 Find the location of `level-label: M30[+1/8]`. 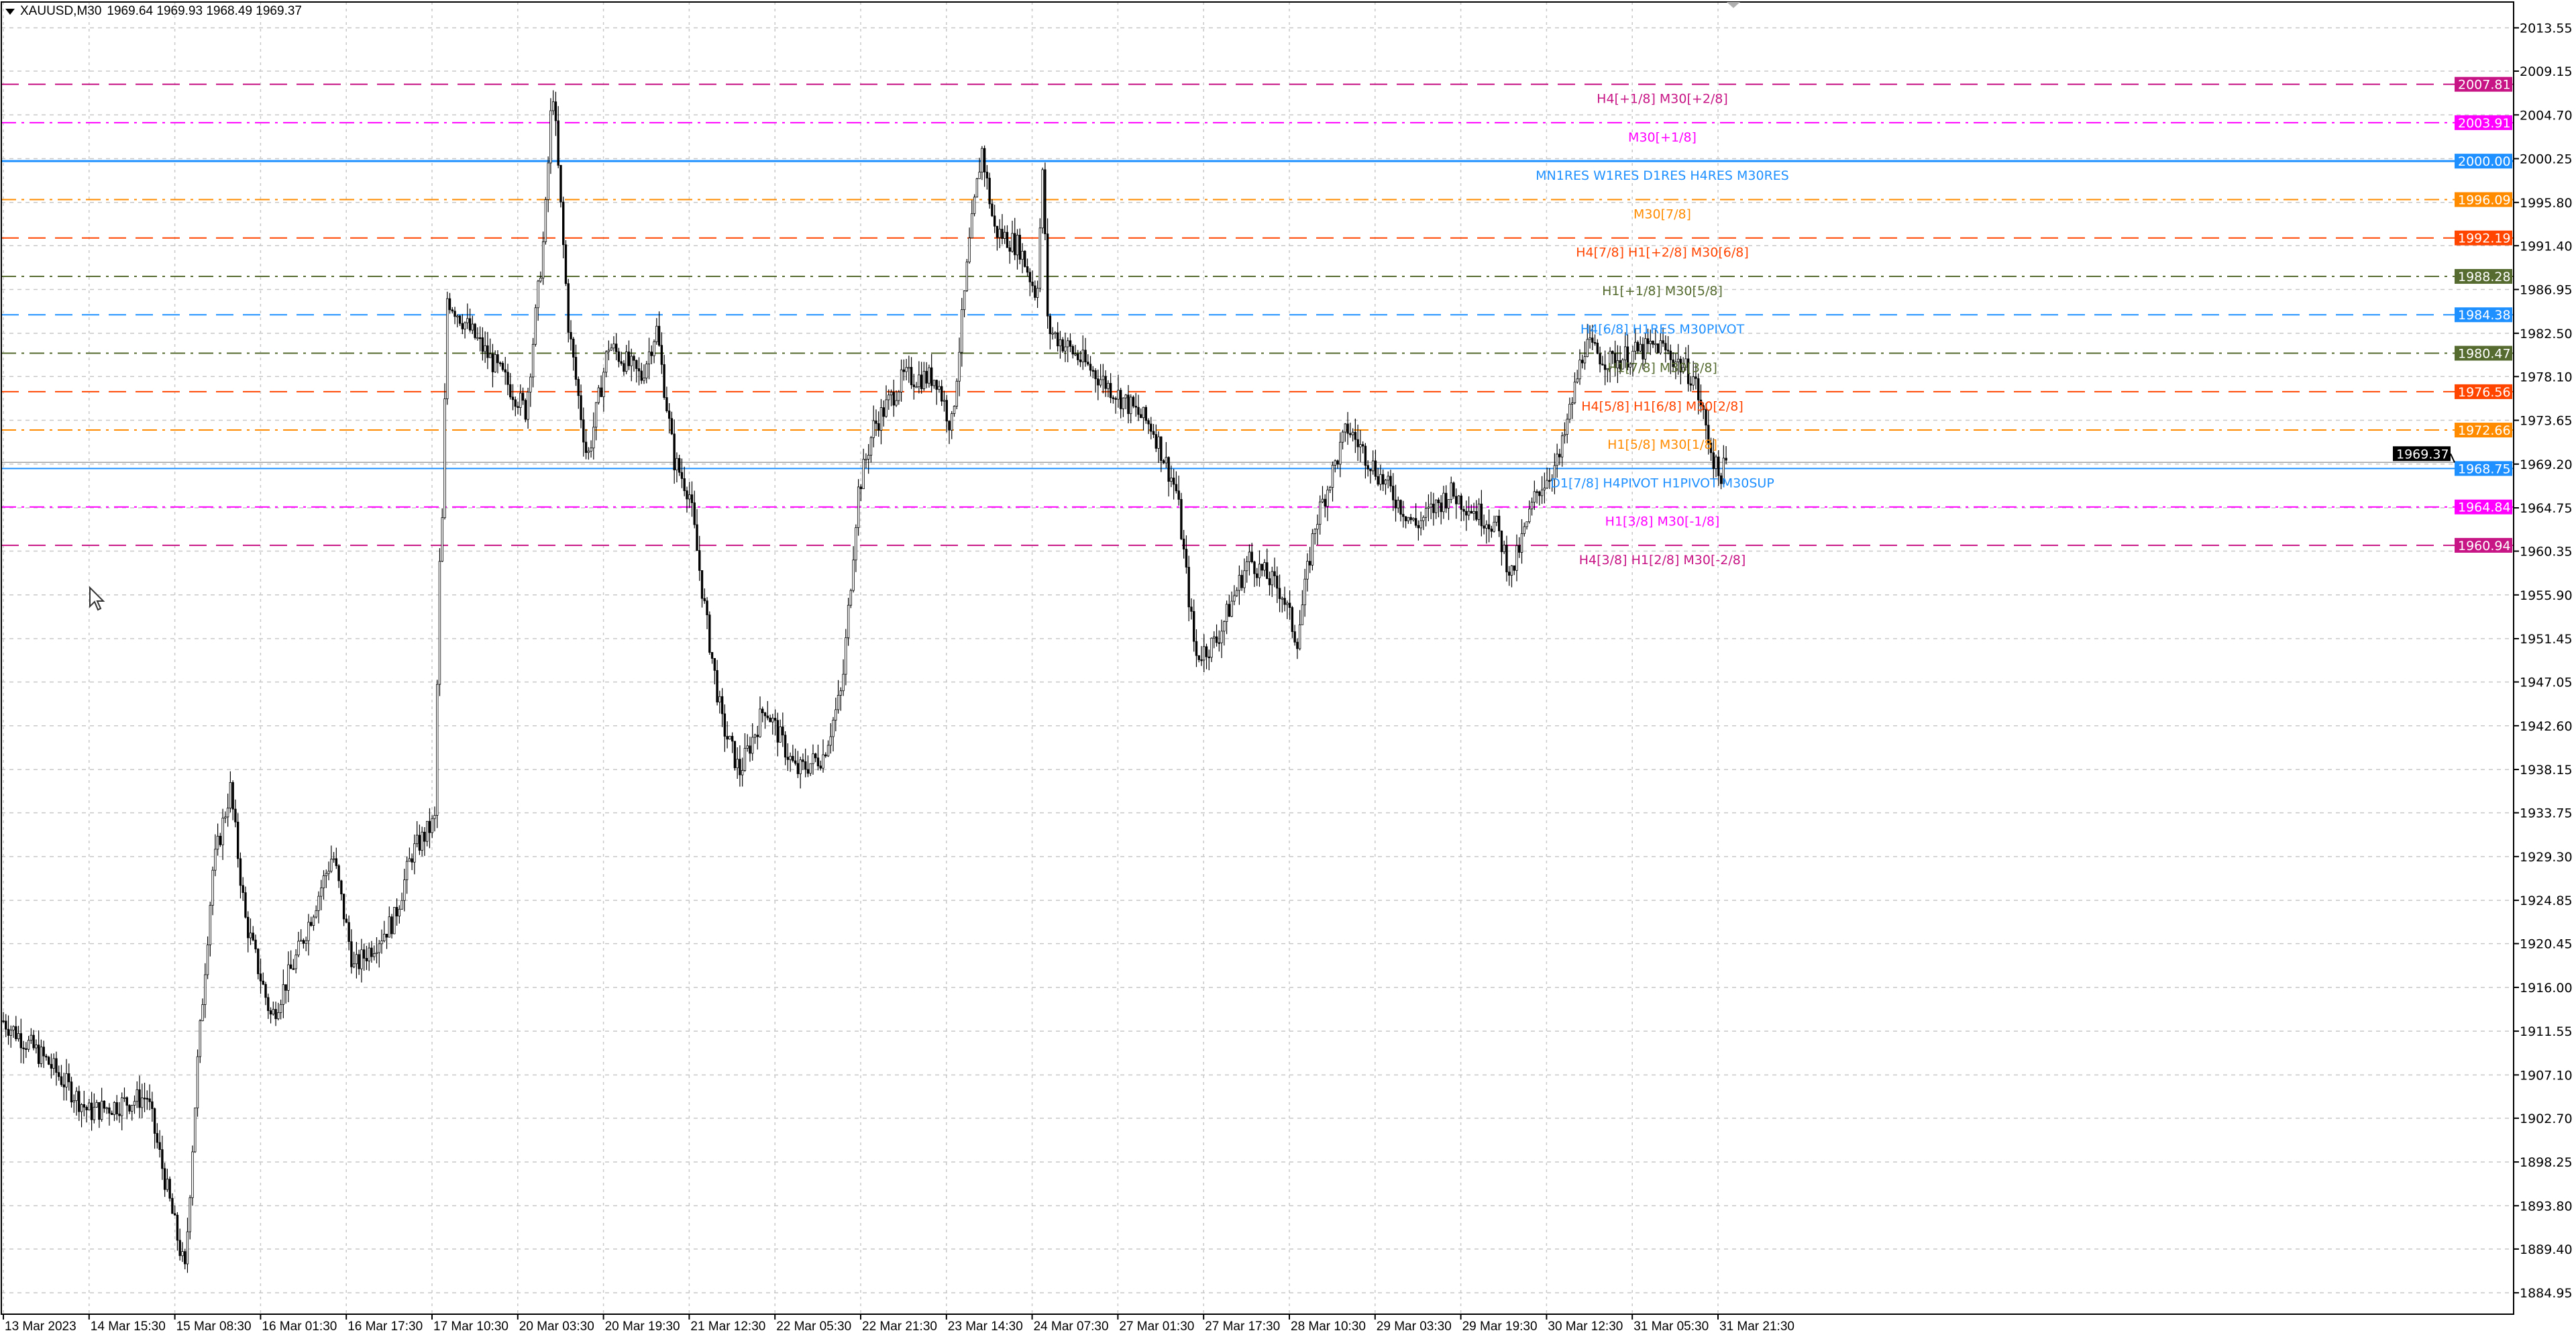

level-label: M30[+1/8] is located at coordinates (1662, 137).